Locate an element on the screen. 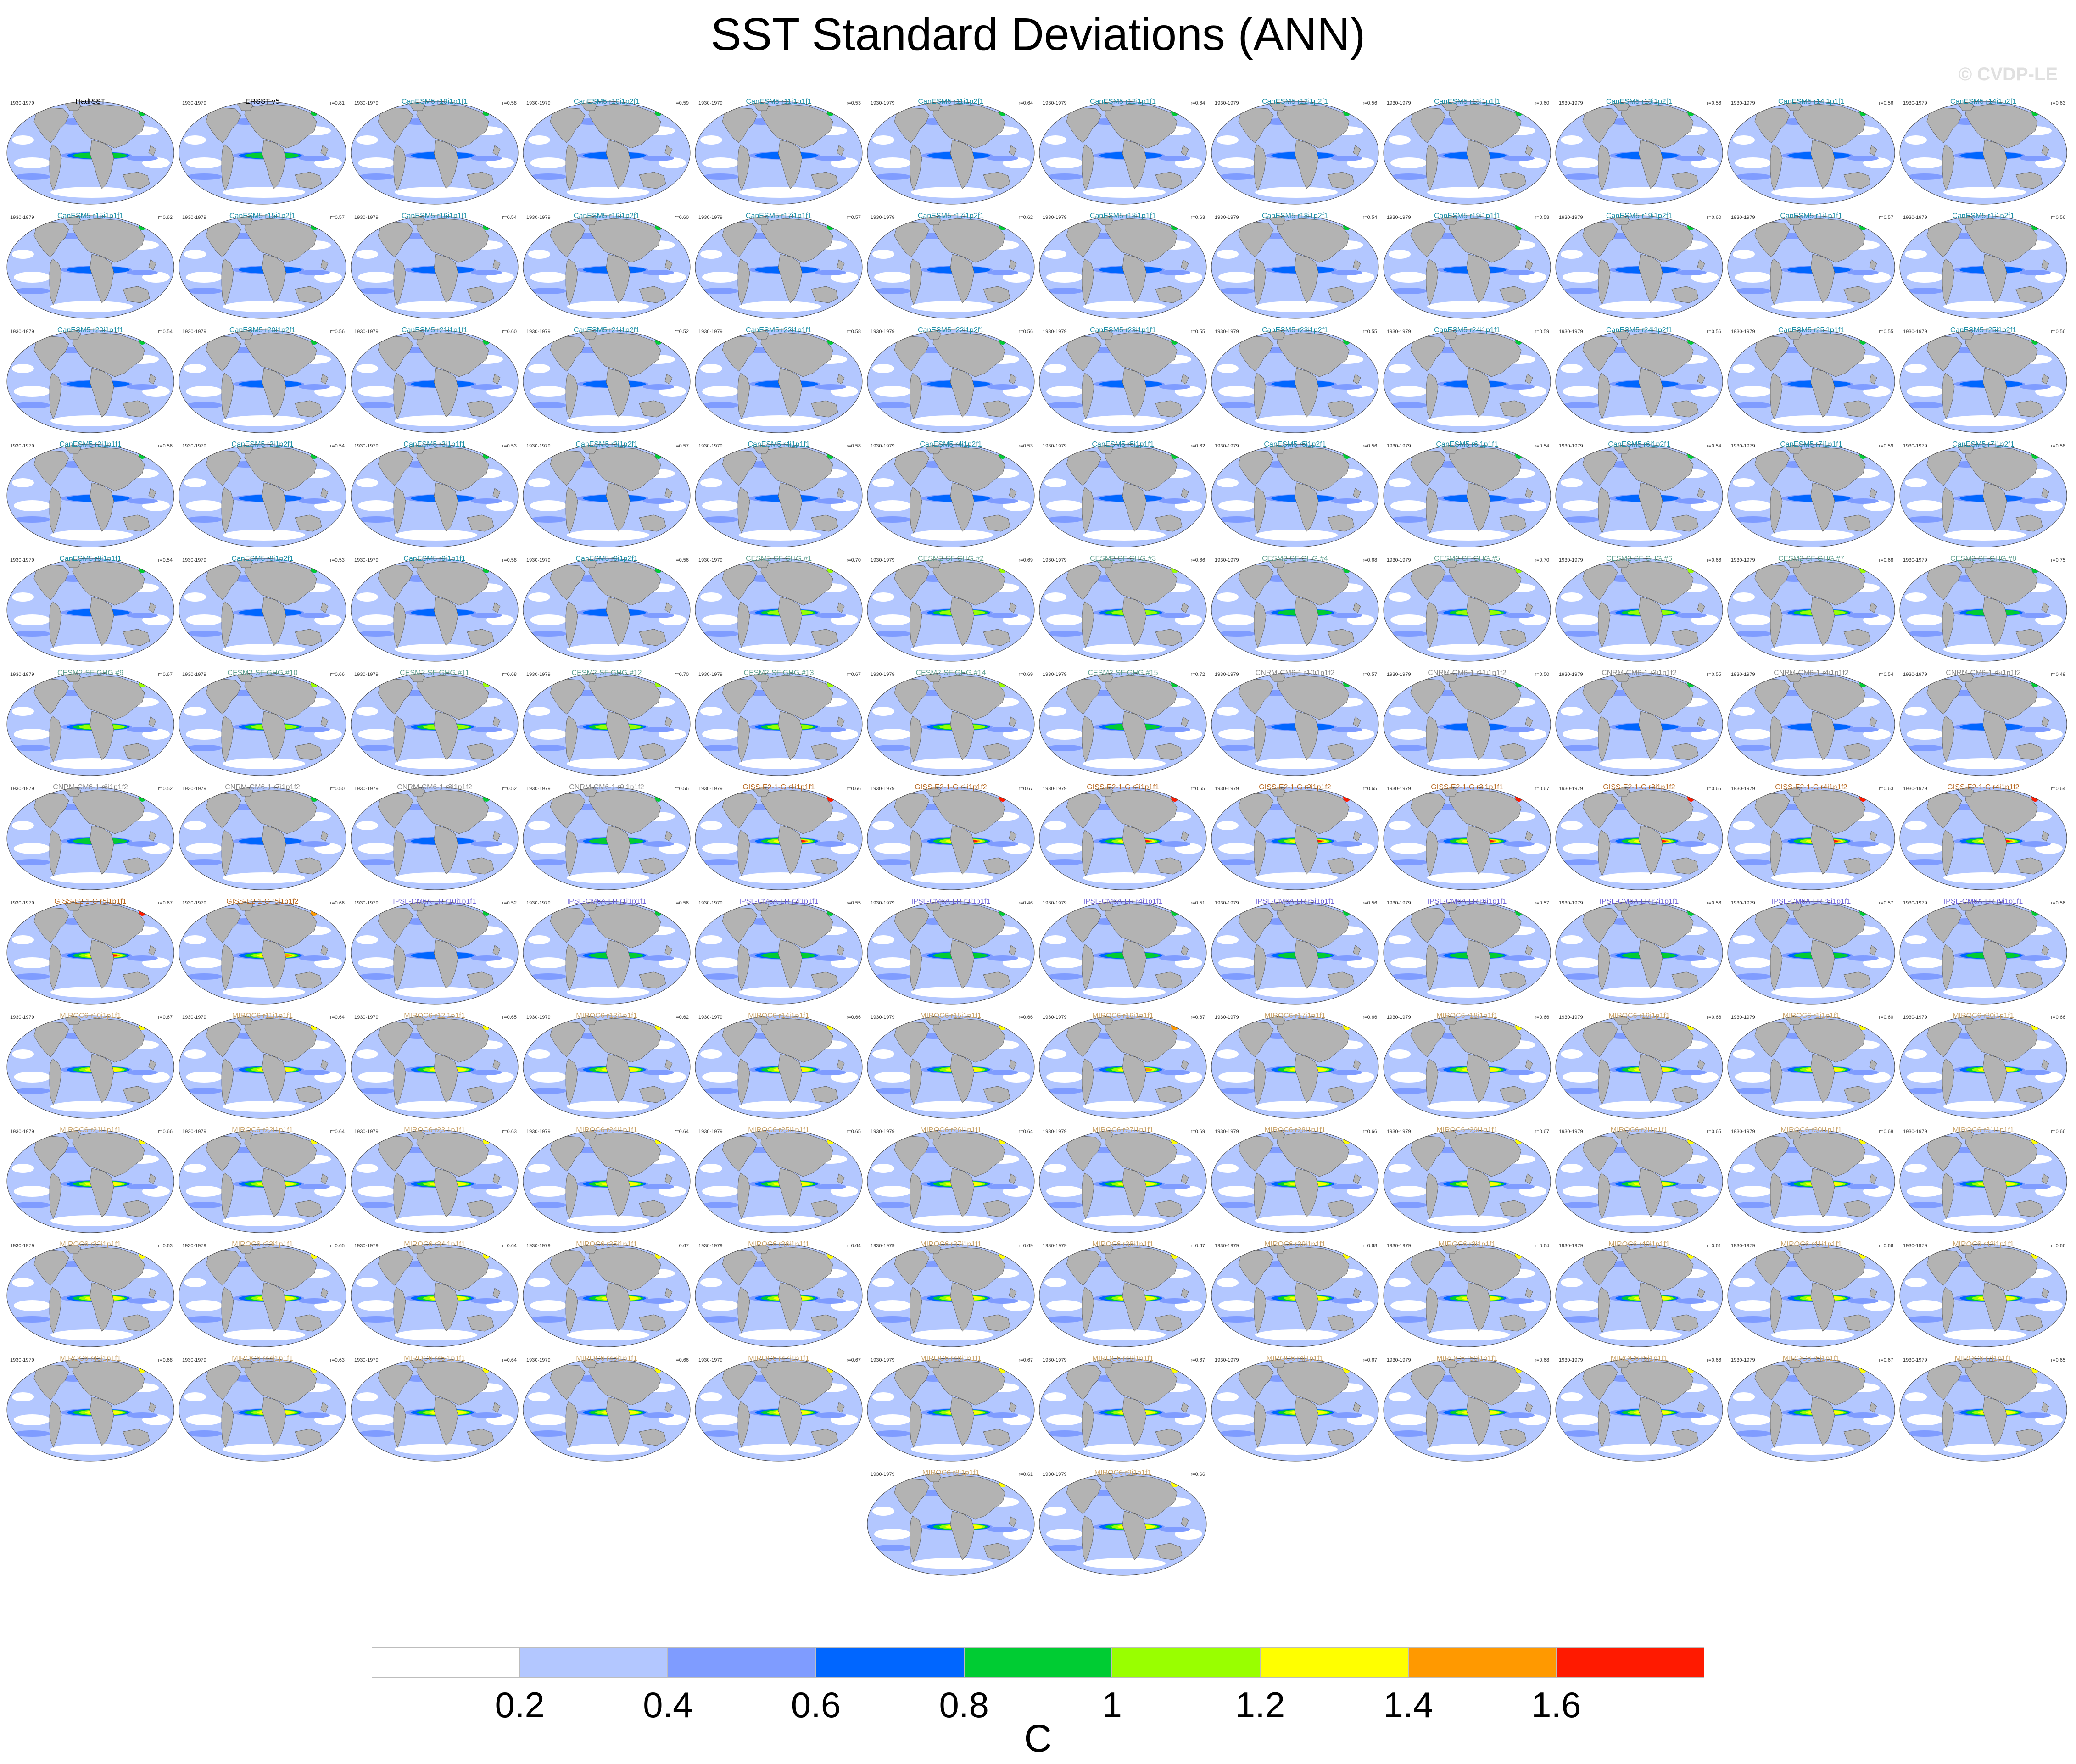  panel-title: MIROC6 r17i1p1f1 is located at coordinates (1295, 1016).